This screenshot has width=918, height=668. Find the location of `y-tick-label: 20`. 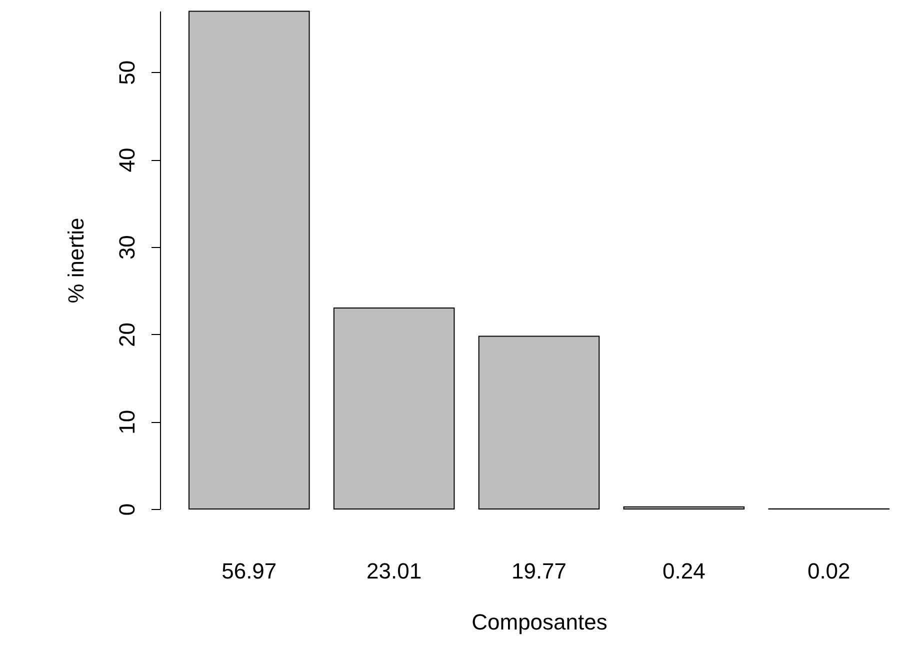

y-tick-label: 20 is located at coordinates (127, 335).